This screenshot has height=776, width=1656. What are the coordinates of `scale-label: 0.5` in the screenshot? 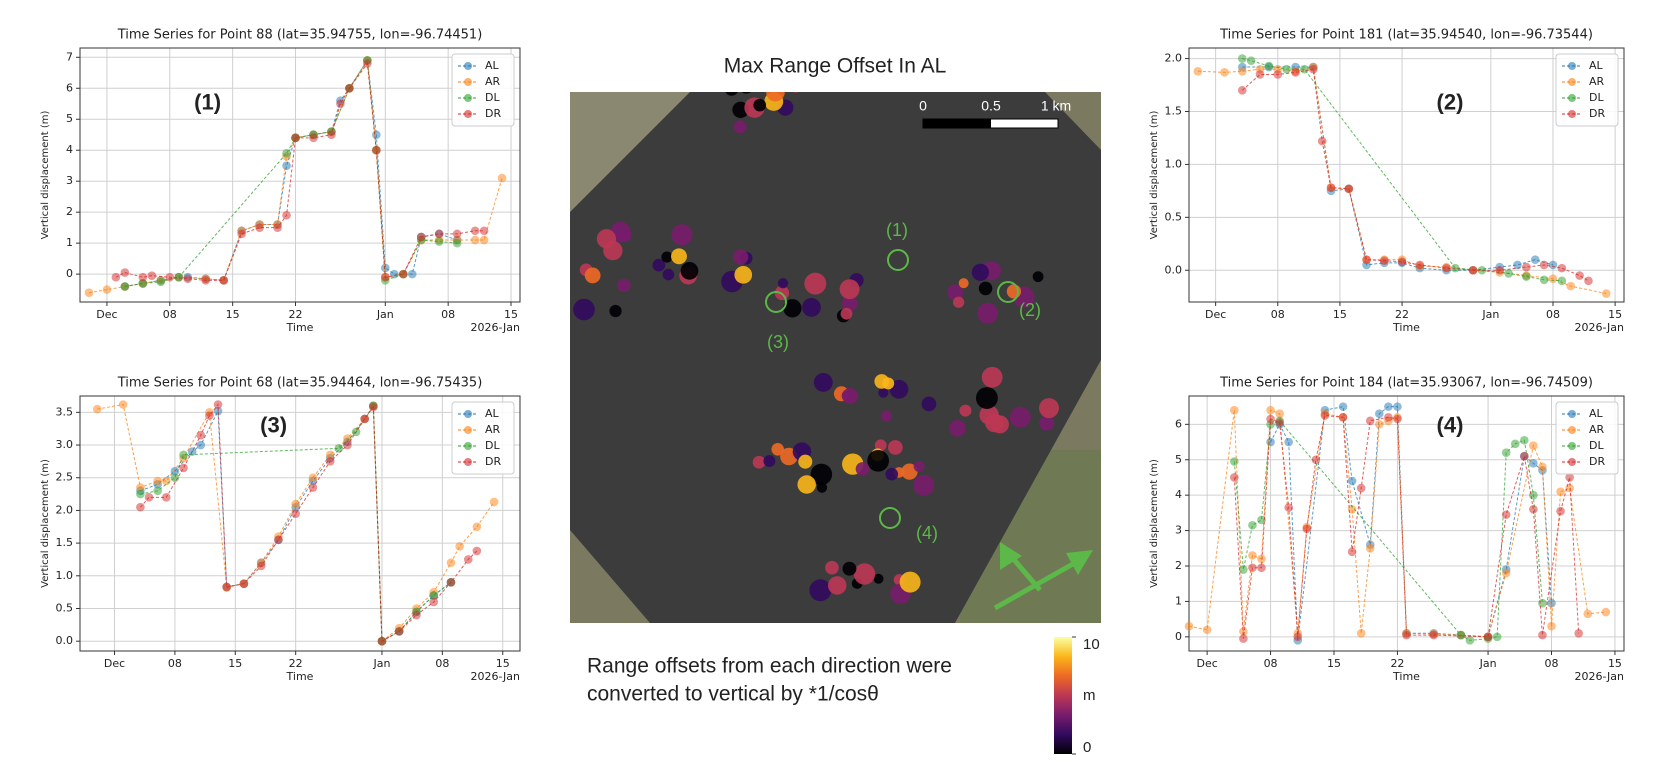 It's located at (991, 106).